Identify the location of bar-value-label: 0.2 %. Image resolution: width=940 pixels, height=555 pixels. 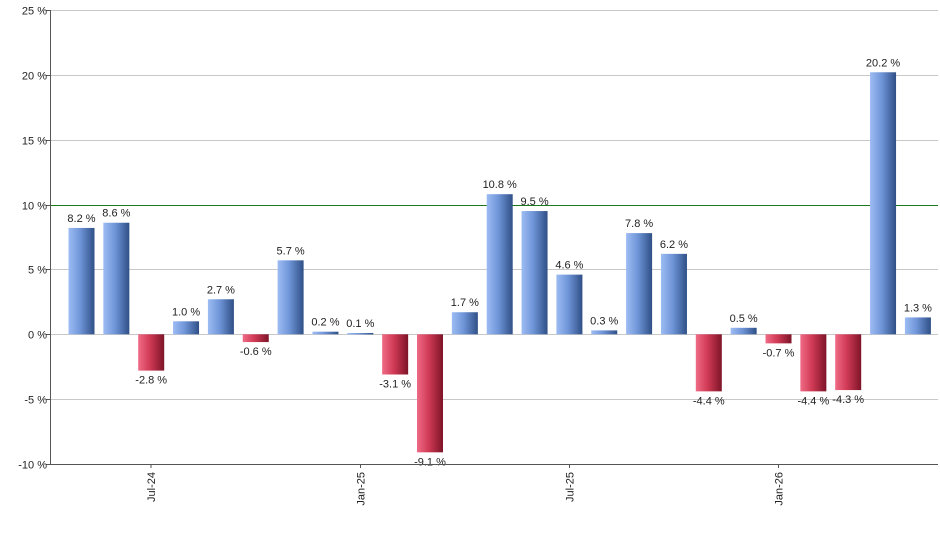
(325, 323).